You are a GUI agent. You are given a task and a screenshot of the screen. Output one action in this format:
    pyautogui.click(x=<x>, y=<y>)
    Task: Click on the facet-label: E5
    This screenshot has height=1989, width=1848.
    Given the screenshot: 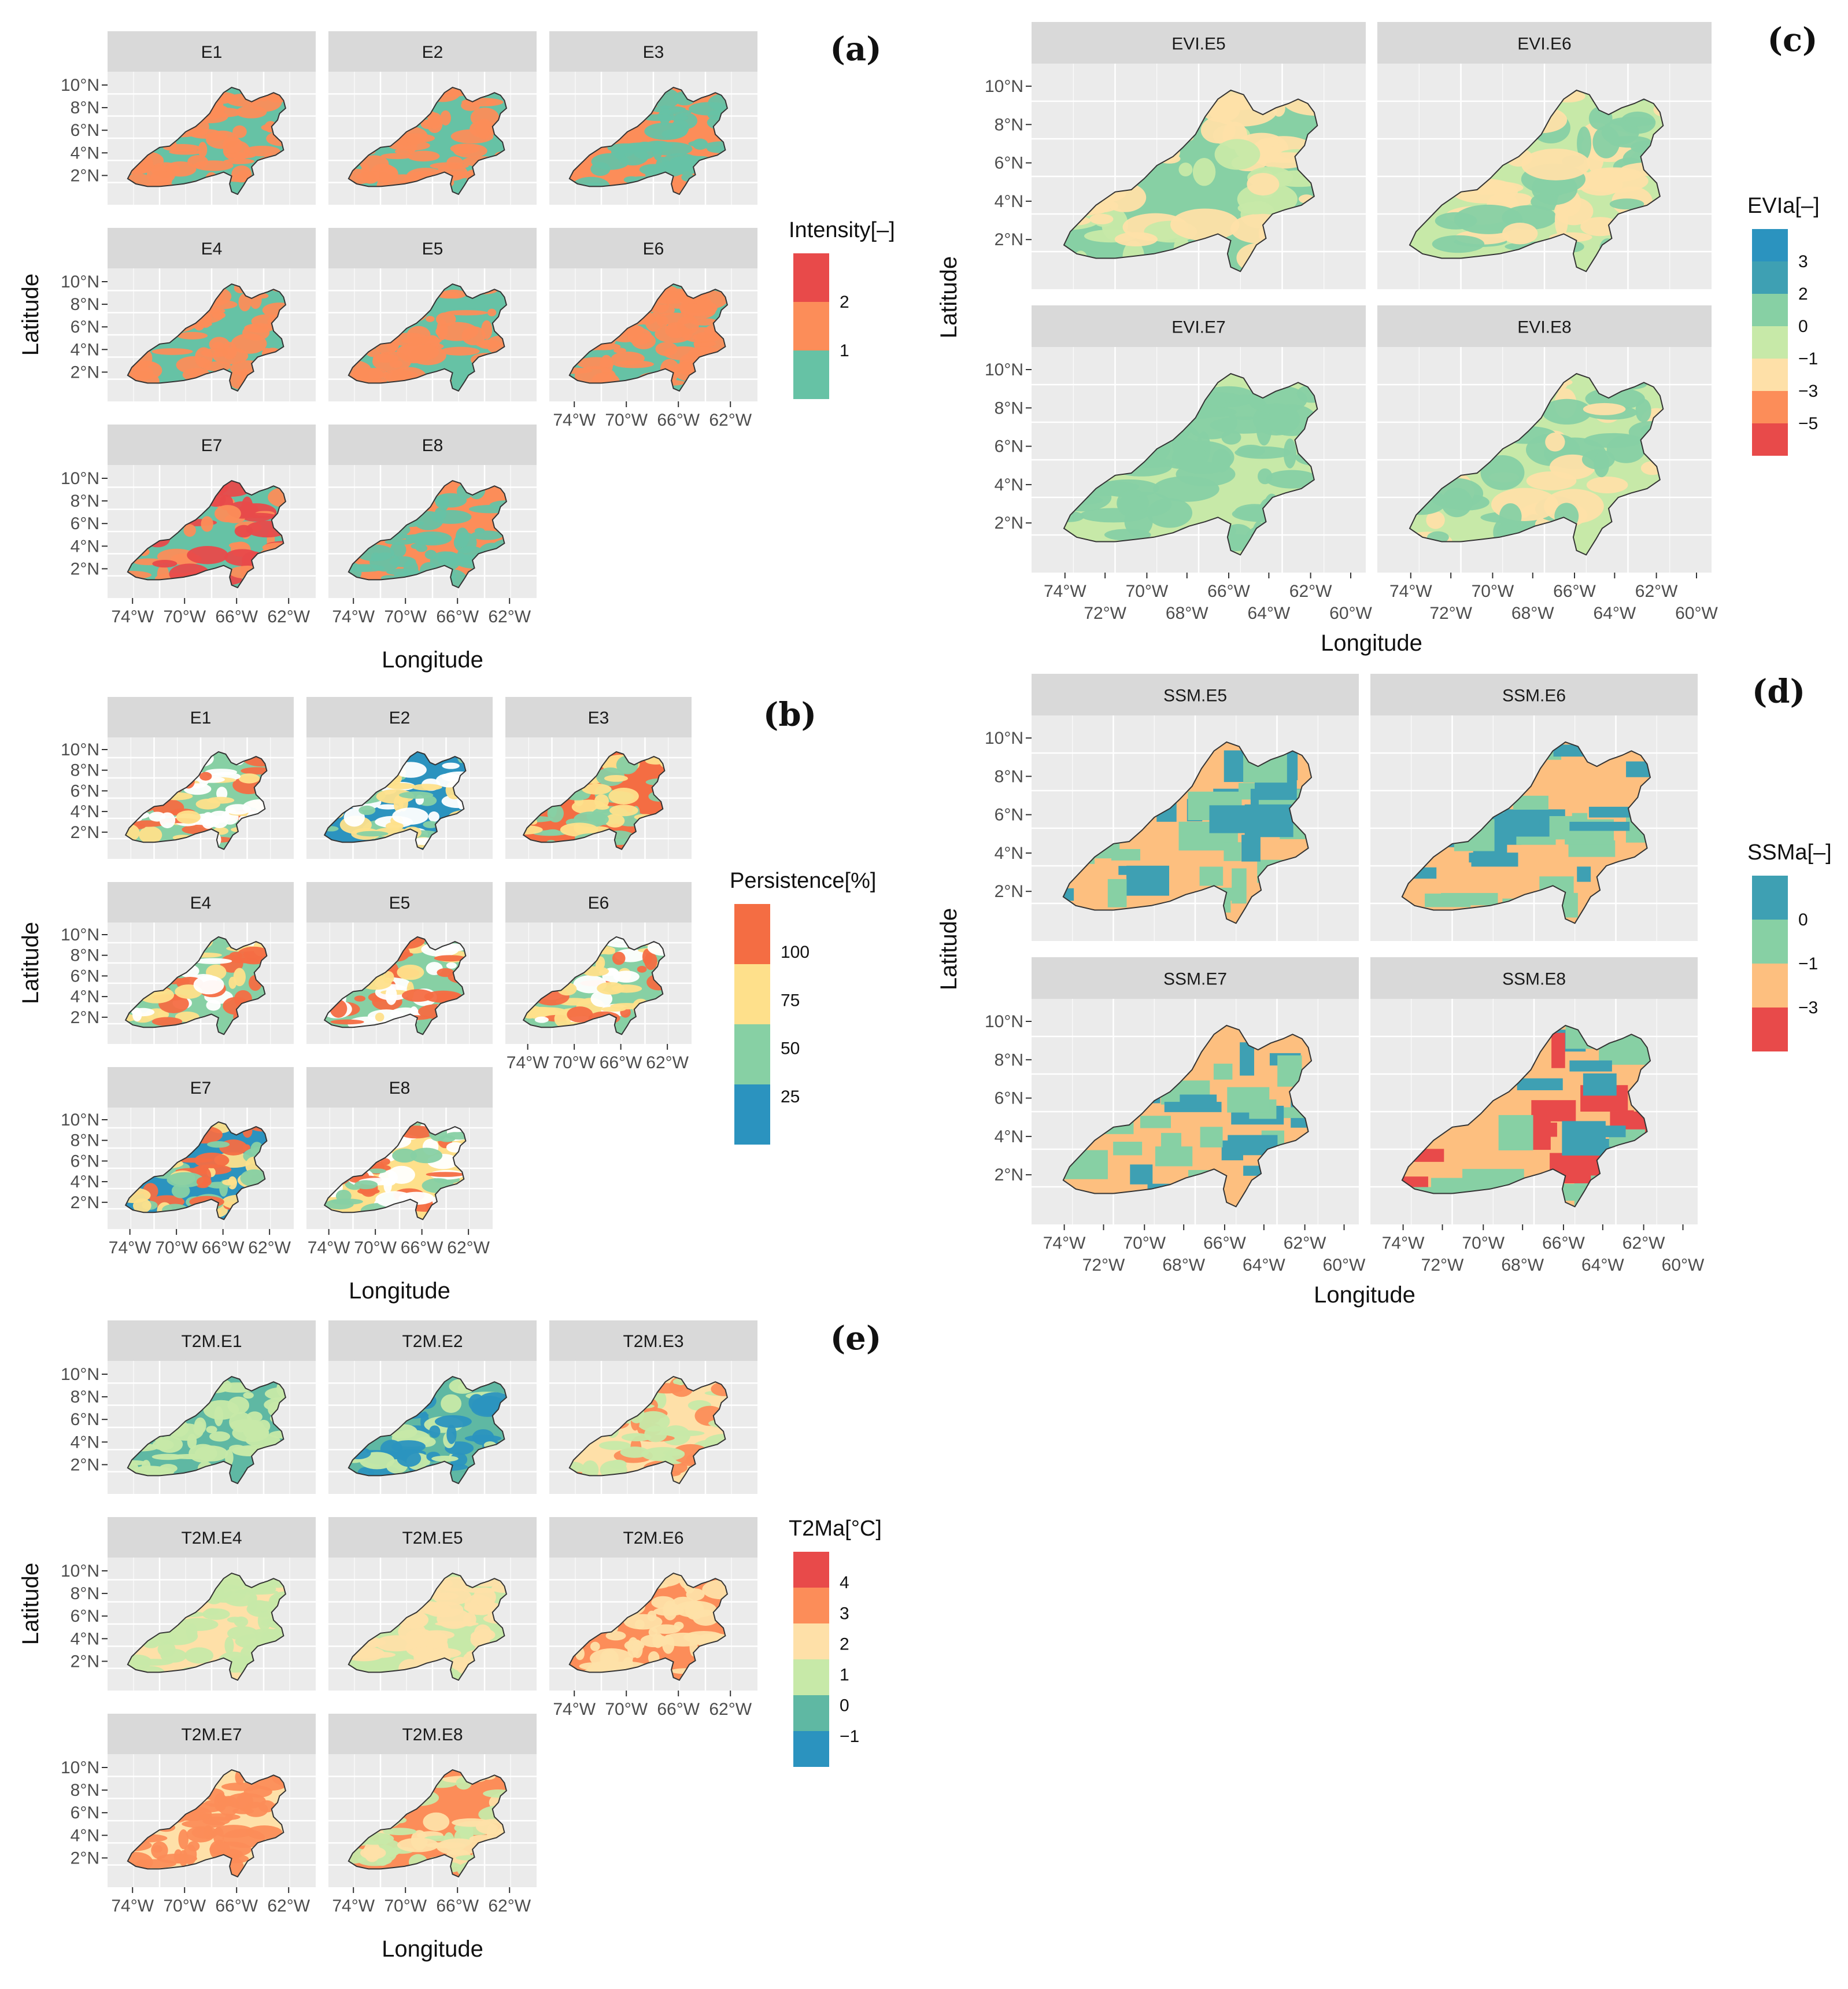 What is the action you would take?
    pyautogui.click(x=400, y=904)
    